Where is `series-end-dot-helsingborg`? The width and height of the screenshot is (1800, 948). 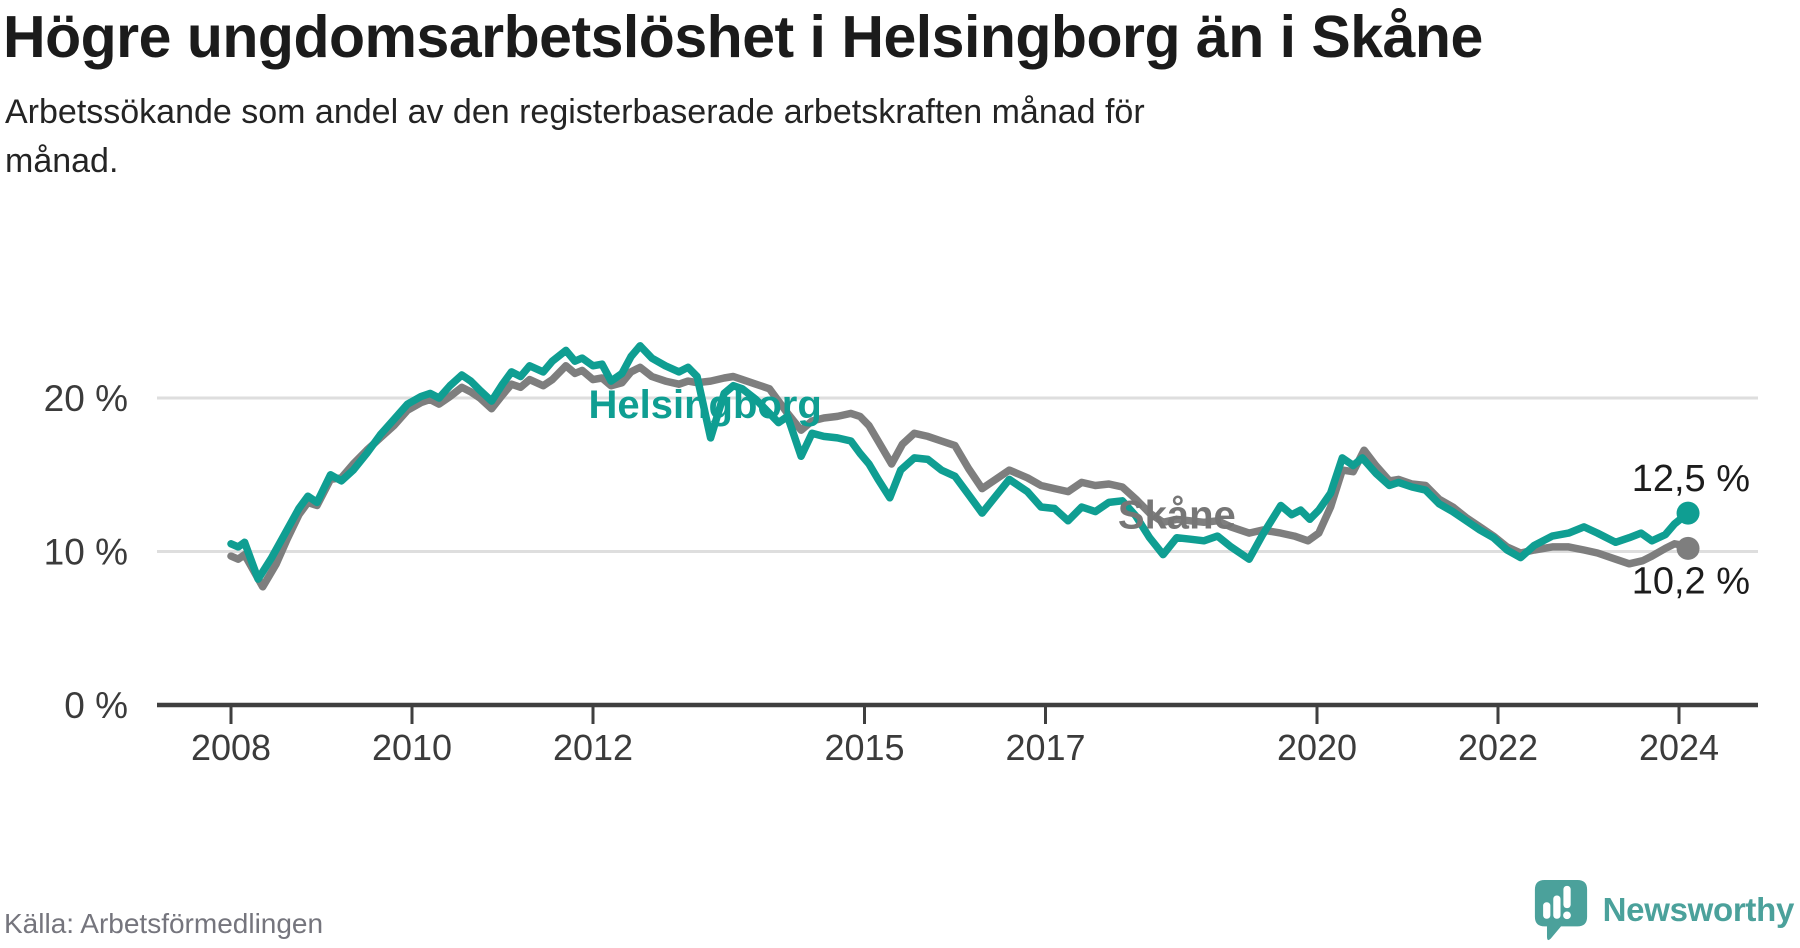 series-end-dot-helsingborg is located at coordinates (1688, 513).